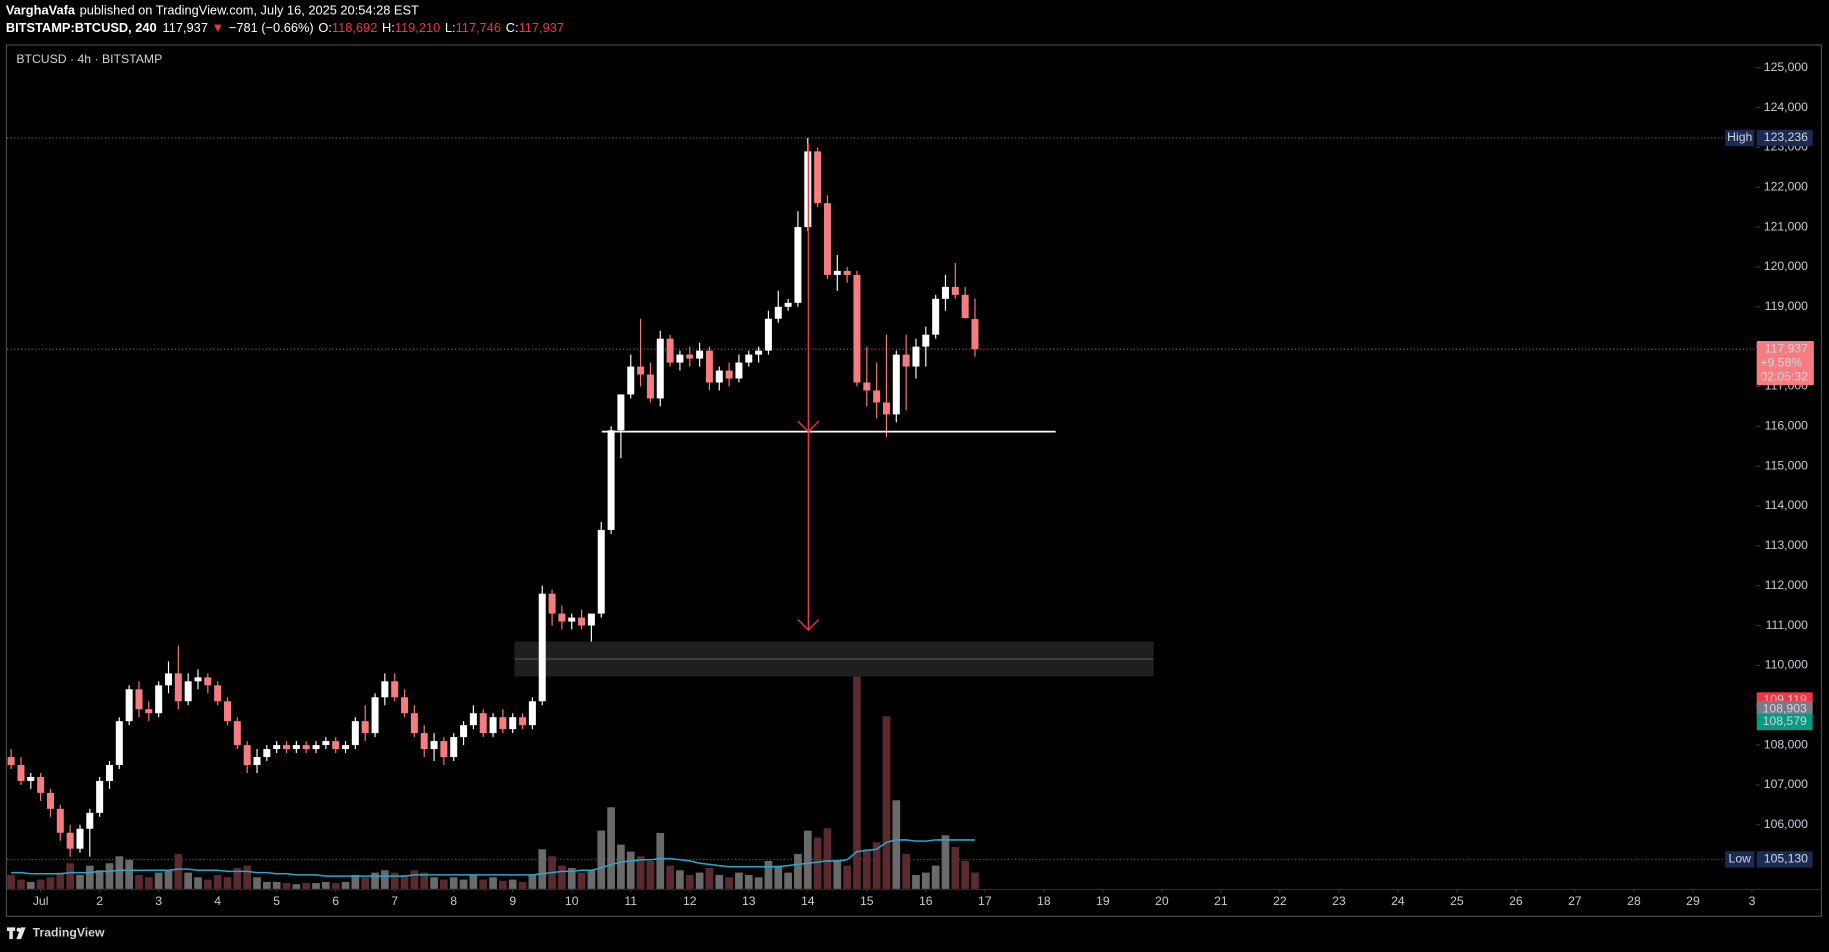 Image resolution: width=1829 pixels, height=952 pixels. Describe the element at coordinates (1784, 138) in the screenshot. I see `price-tag` at that location.